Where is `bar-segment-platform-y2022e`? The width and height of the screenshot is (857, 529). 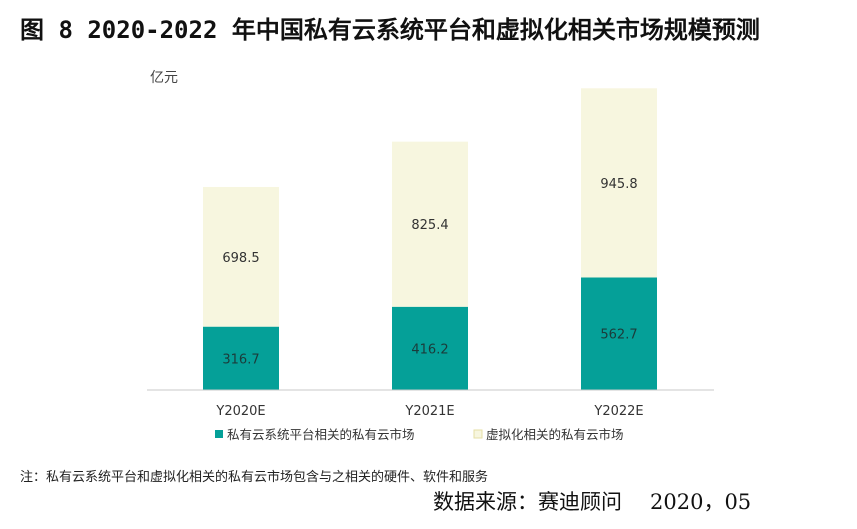 bar-segment-platform-y2022e is located at coordinates (619, 333).